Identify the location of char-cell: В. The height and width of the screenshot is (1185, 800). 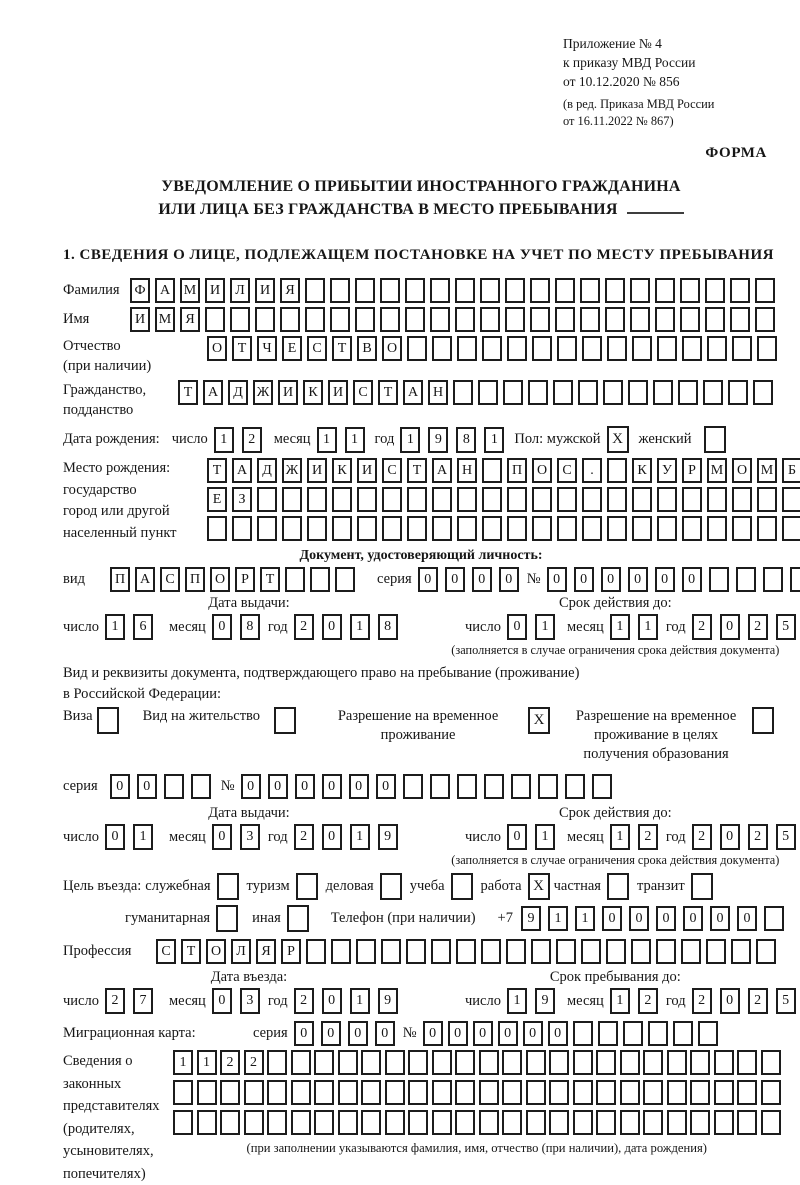
(367, 348).